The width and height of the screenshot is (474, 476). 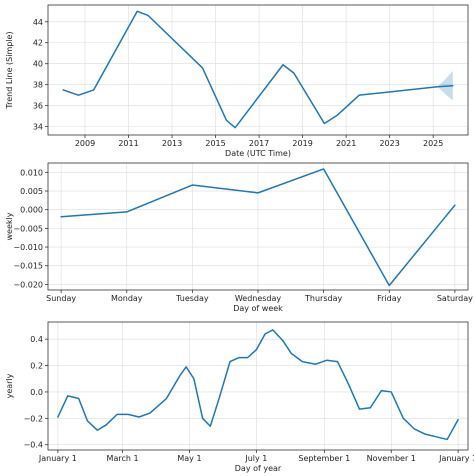 I want to click on weekly-ytick-label-6: 0.010, so click(x=31, y=172).